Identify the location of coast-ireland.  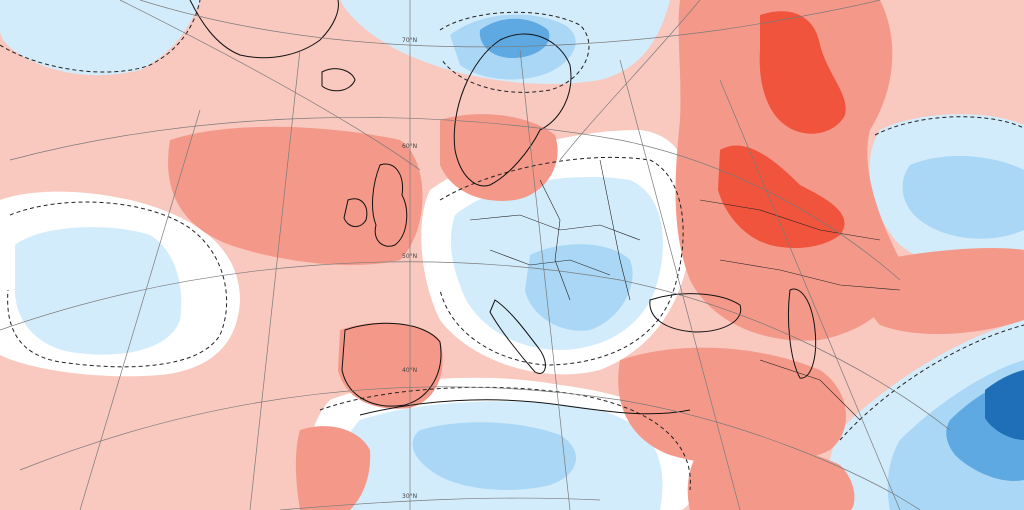
(355, 212).